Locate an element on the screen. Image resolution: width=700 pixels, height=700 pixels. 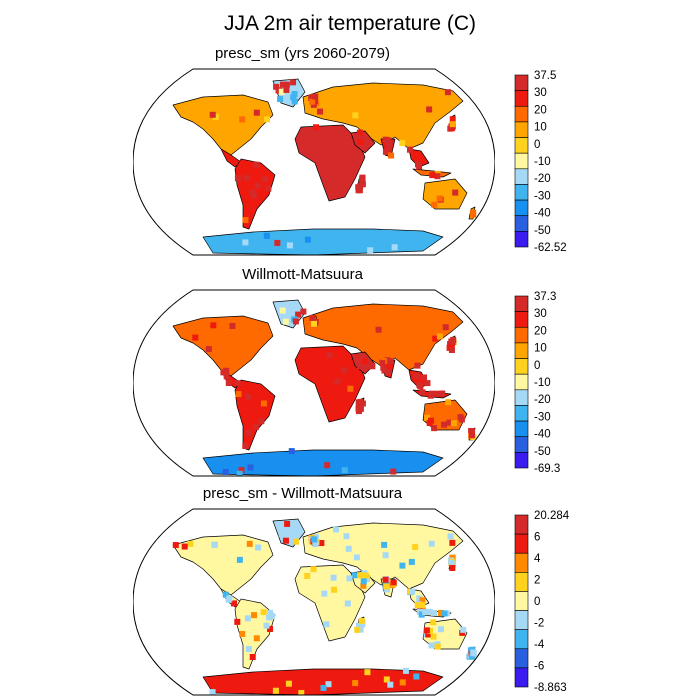
colorbar-label: 37.3 is located at coordinates (545, 297).